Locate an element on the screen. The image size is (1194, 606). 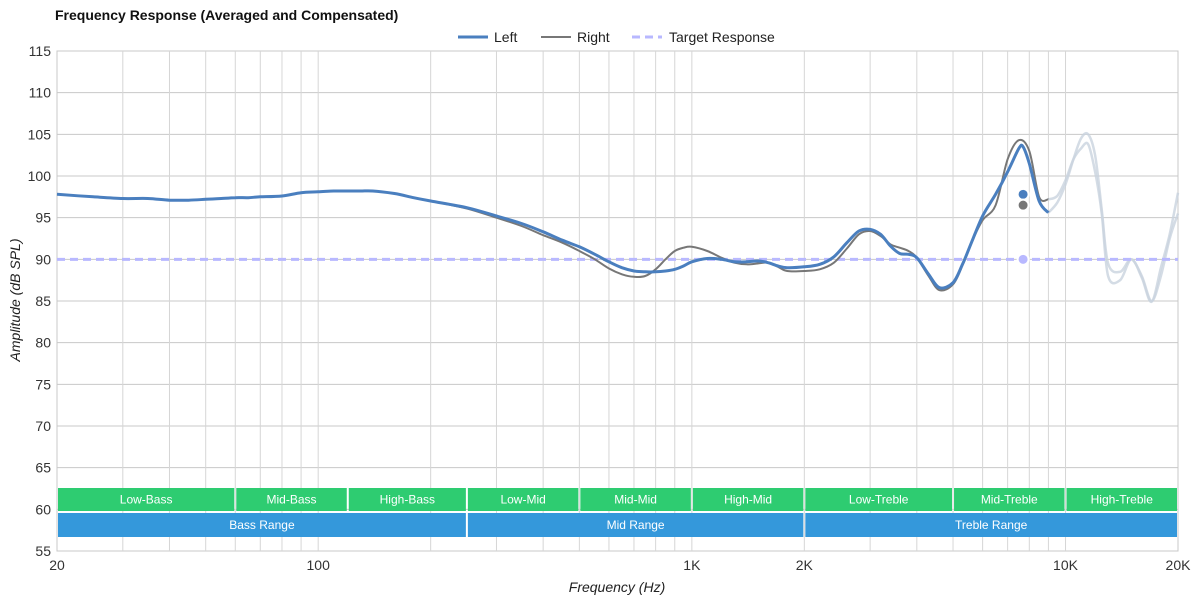
coarse-range-band-label: Mid Range is located at coordinates (636, 525).